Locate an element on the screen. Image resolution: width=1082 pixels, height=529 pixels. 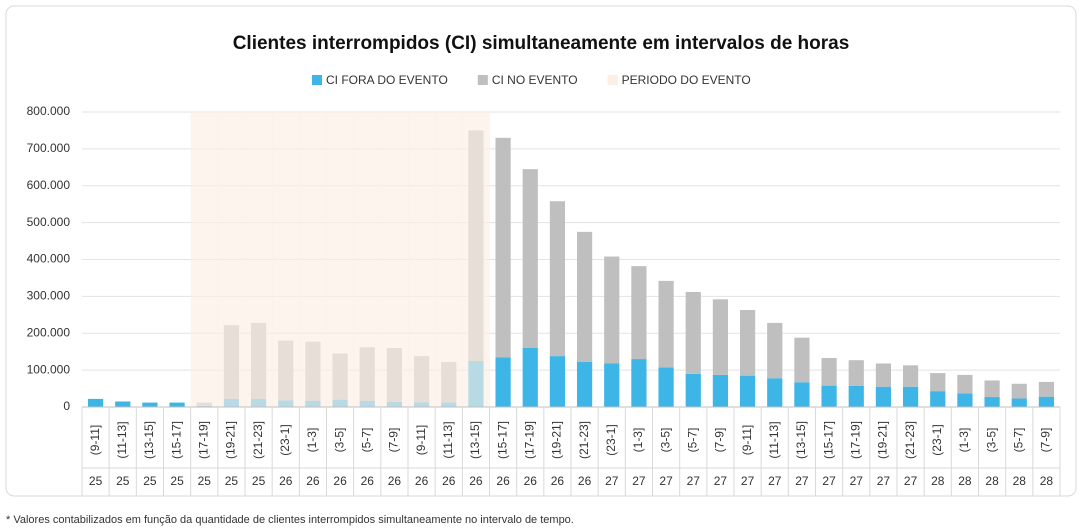
x-tick-label: (15-17] is located at coordinates (828, 440).